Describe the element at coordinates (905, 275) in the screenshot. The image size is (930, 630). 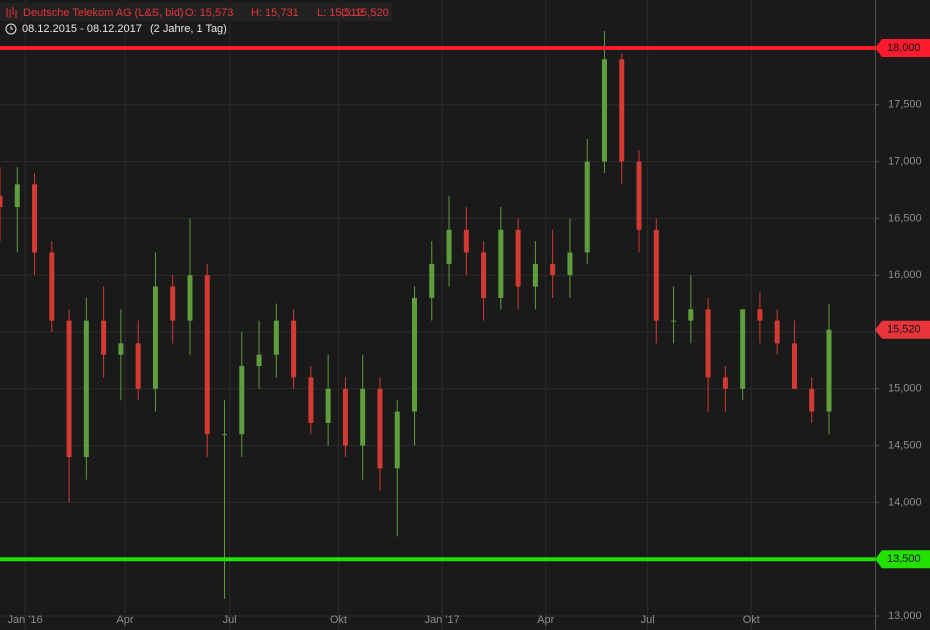
I see `y-tick-label: 16,000` at that location.